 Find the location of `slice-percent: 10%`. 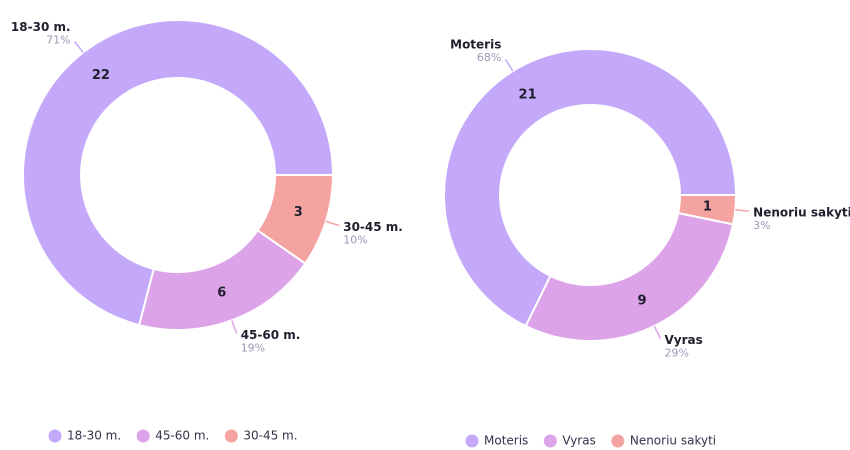

slice-percent: 10% is located at coordinates (355, 240).